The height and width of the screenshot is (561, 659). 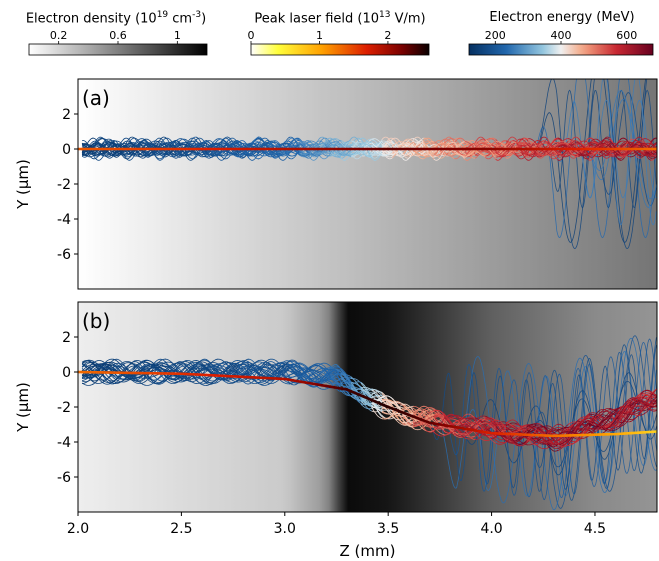 What do you see at coordinates (59, 35) in the screenshot?
I see `colorbar-tick-label: 0.2` at bounding box center [59, 35].